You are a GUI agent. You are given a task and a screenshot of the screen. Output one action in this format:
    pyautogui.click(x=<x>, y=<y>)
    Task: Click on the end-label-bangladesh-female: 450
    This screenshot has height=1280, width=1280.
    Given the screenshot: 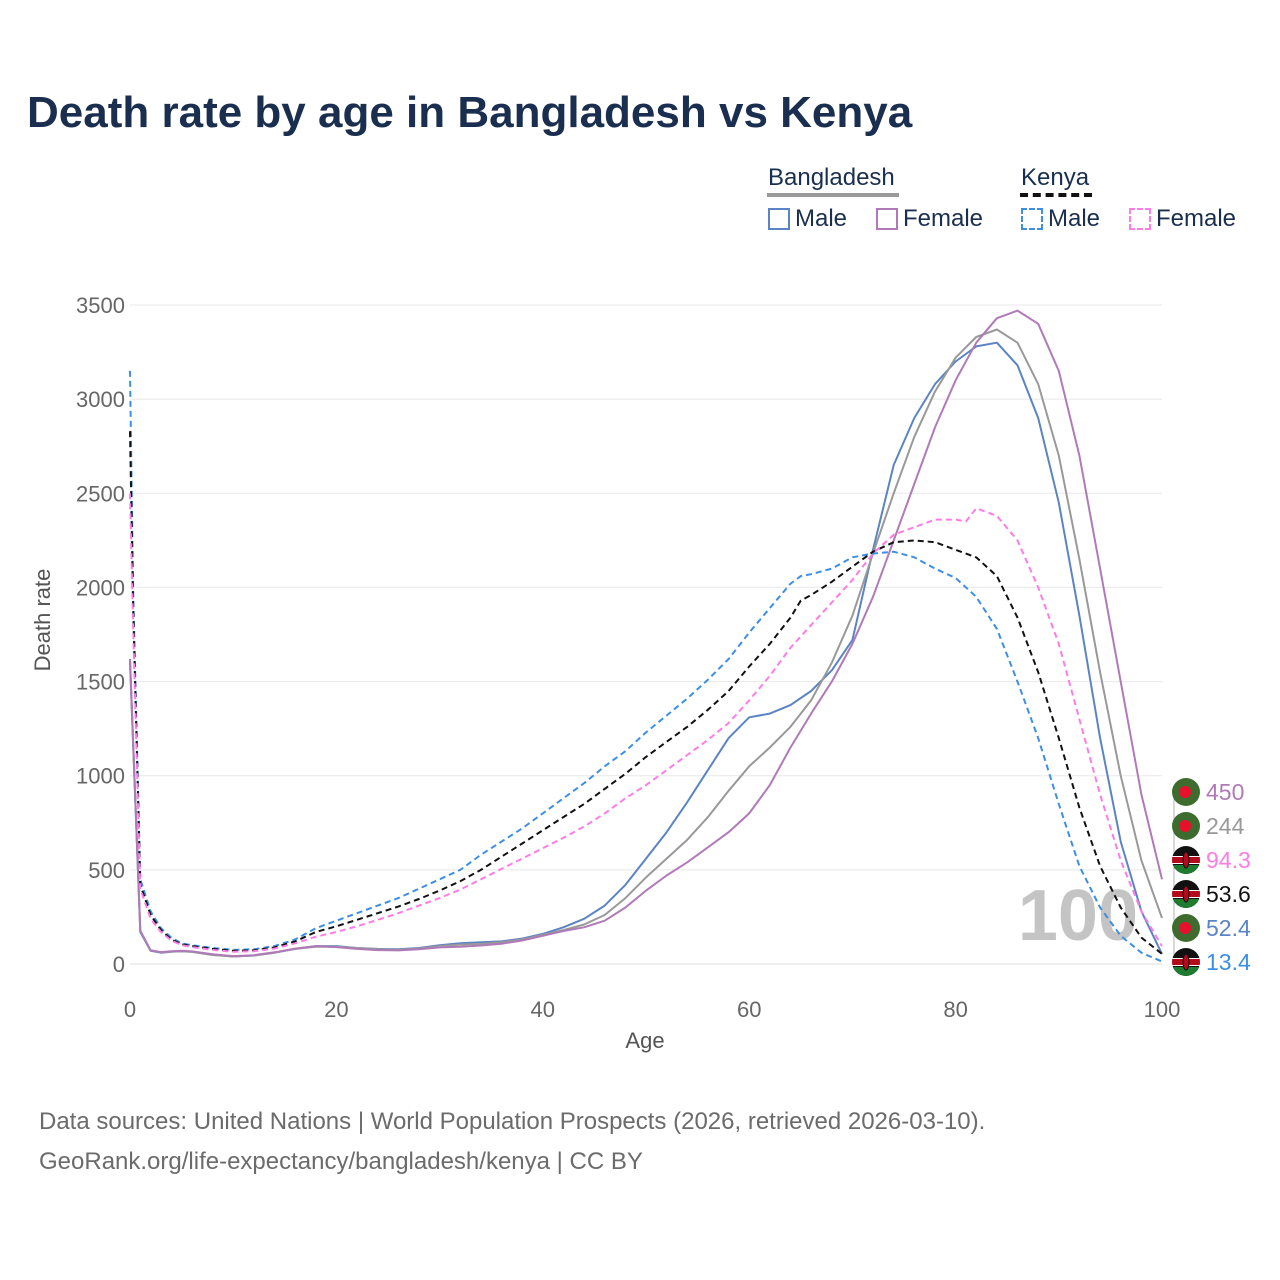 What is the action you would take?
    pyautogui.click(x=1208, y=792)
    